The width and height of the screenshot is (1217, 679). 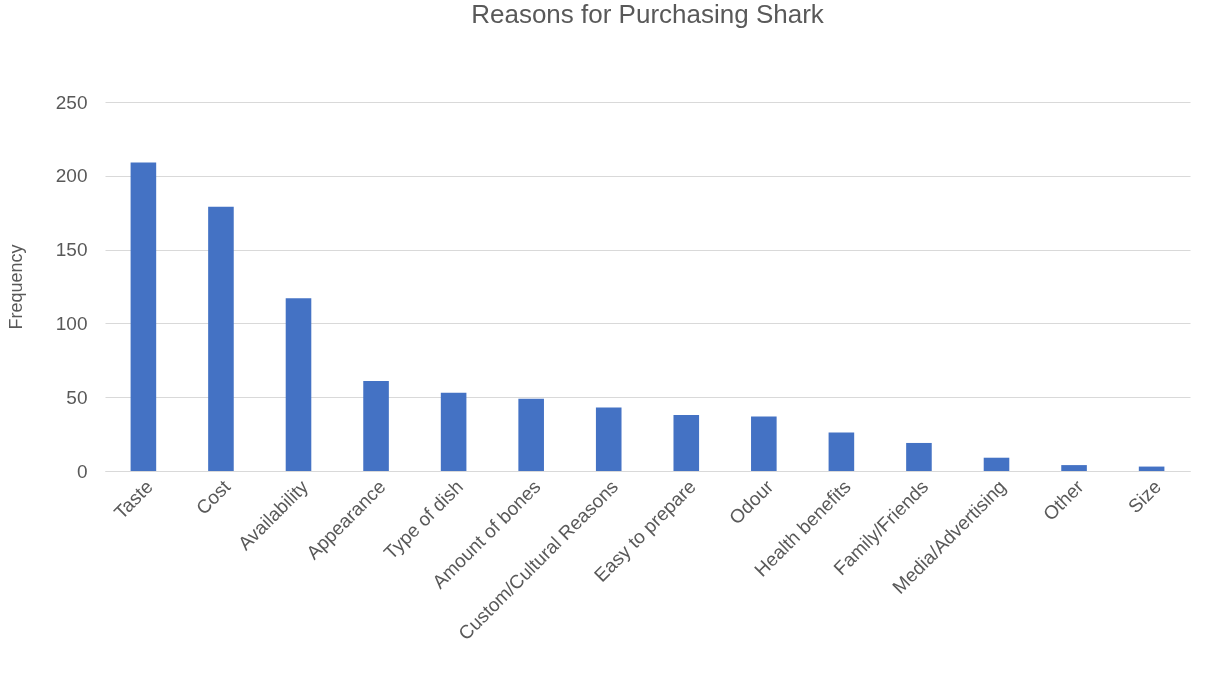 What do you see at coordinates (15, 287) in the screenshot?
I see `y-axis-title: Frequency` at bounding box center [15, 287].